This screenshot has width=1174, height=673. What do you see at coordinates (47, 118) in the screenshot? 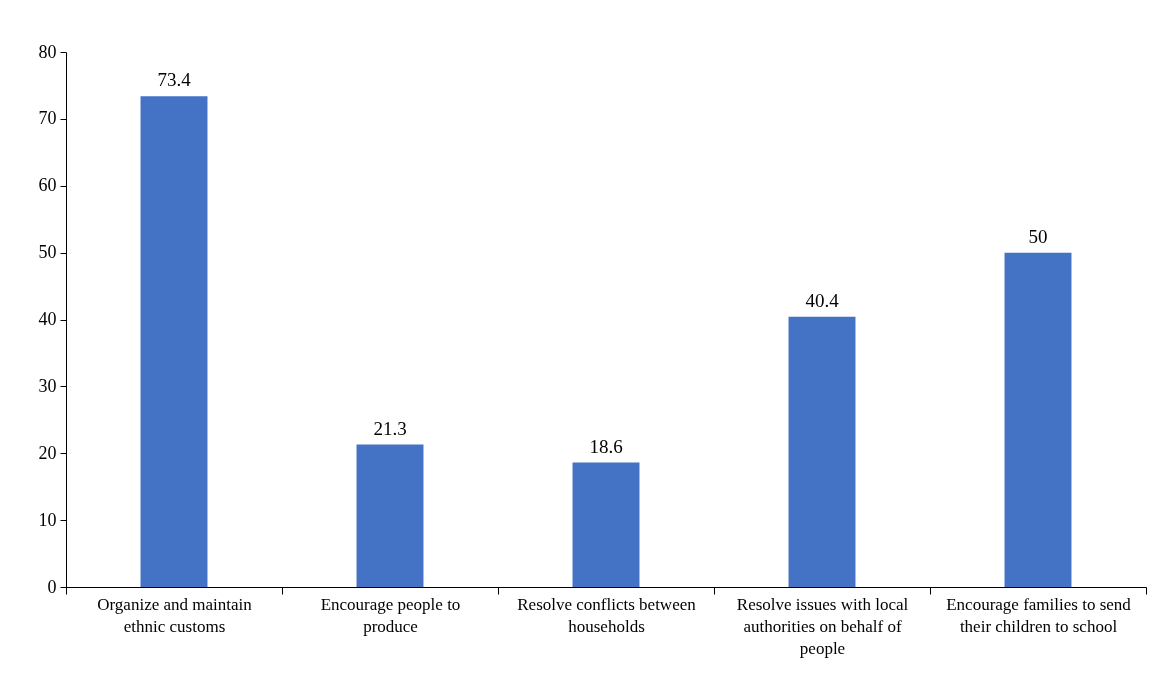
I see `y-tick-label: 70` at bounding box center [47, 118].